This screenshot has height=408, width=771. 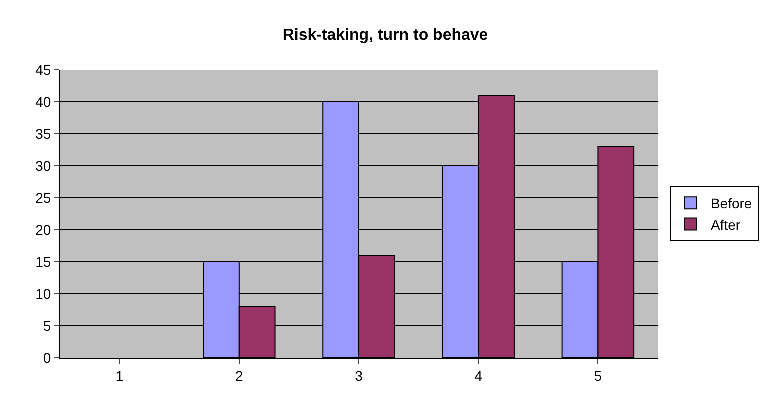 I want to click on x-tick-label: 4, so click(x=478, y=376).